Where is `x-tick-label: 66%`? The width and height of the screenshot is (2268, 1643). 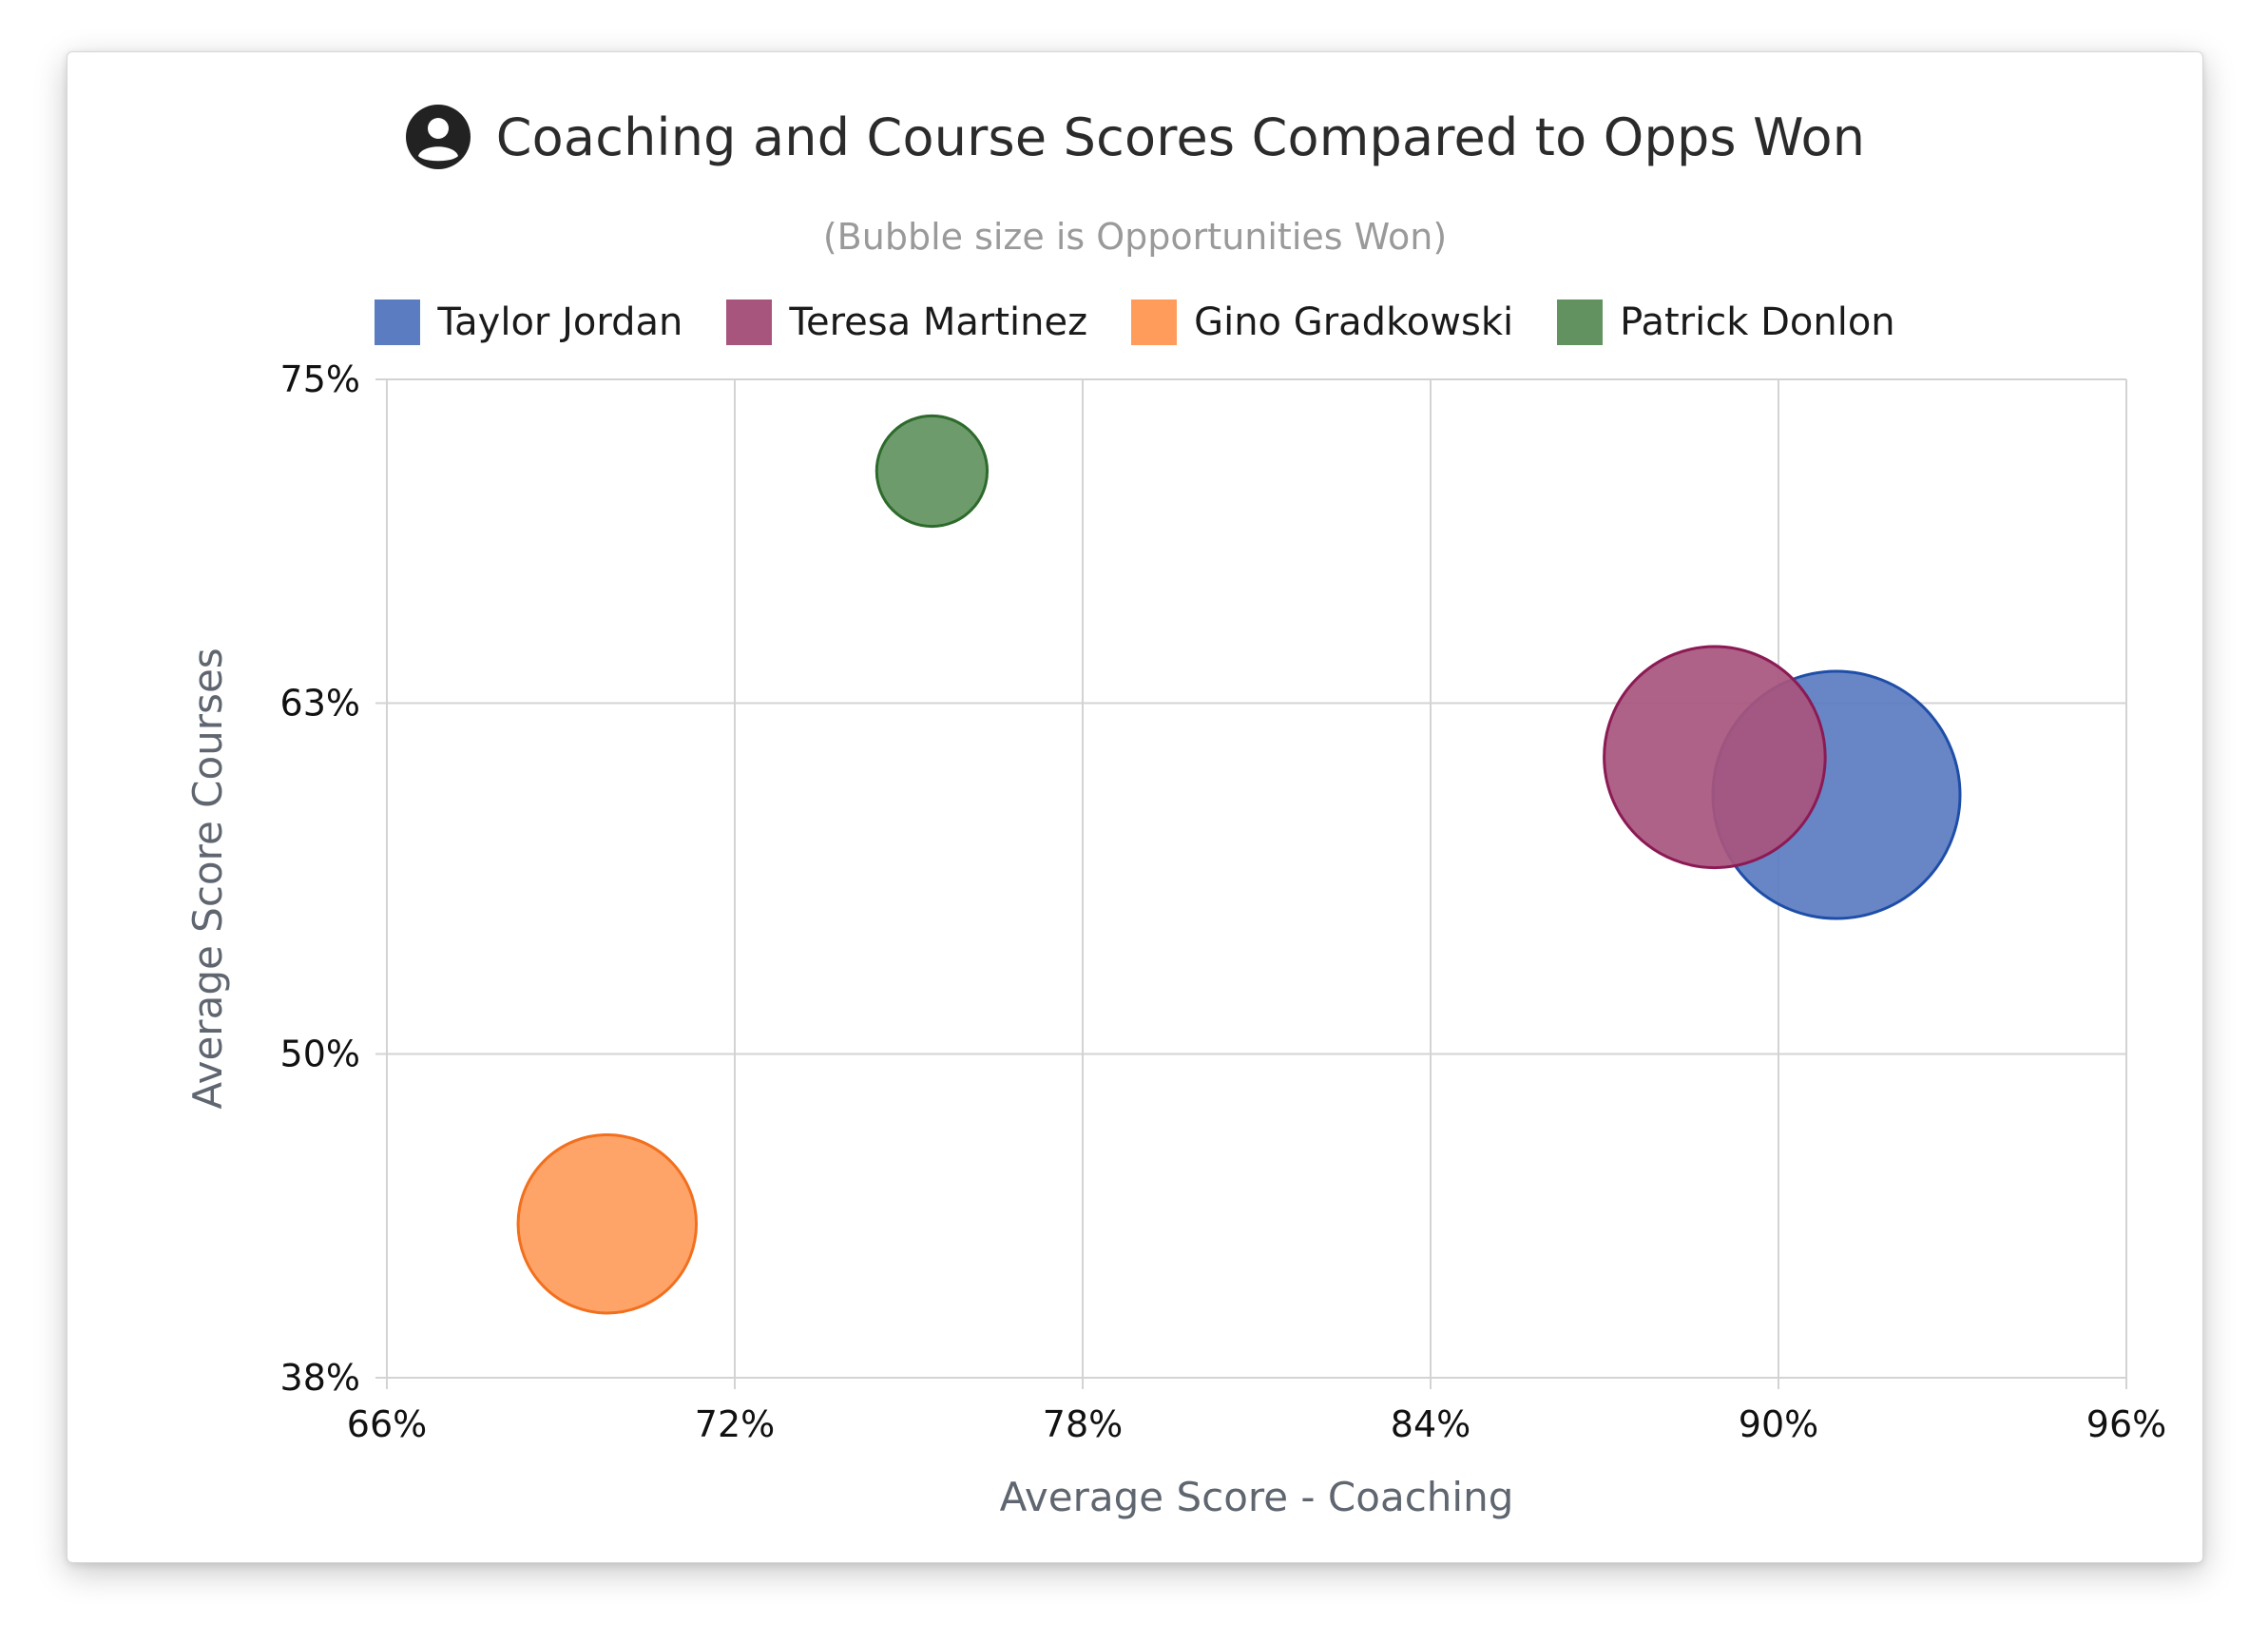 x-tick-label: 66% is located at coordinates (387, 1424).